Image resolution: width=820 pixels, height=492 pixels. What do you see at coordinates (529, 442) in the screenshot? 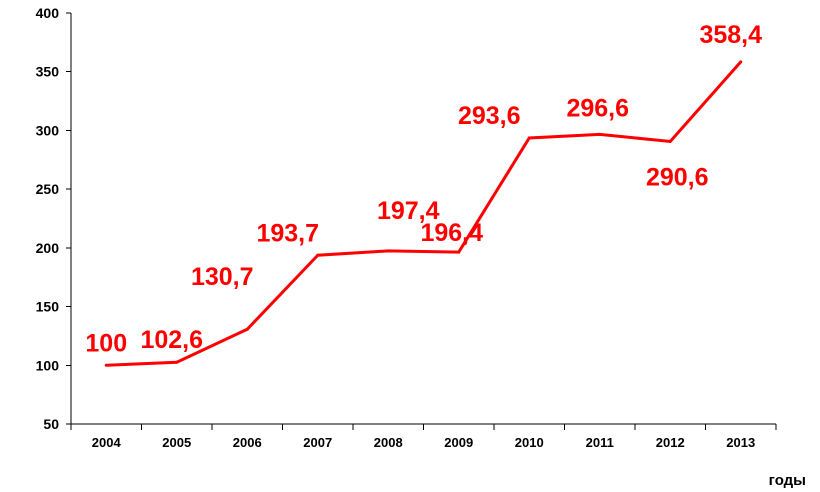
I see `x-tick-label: 2010` at bounding box center [529, 442].